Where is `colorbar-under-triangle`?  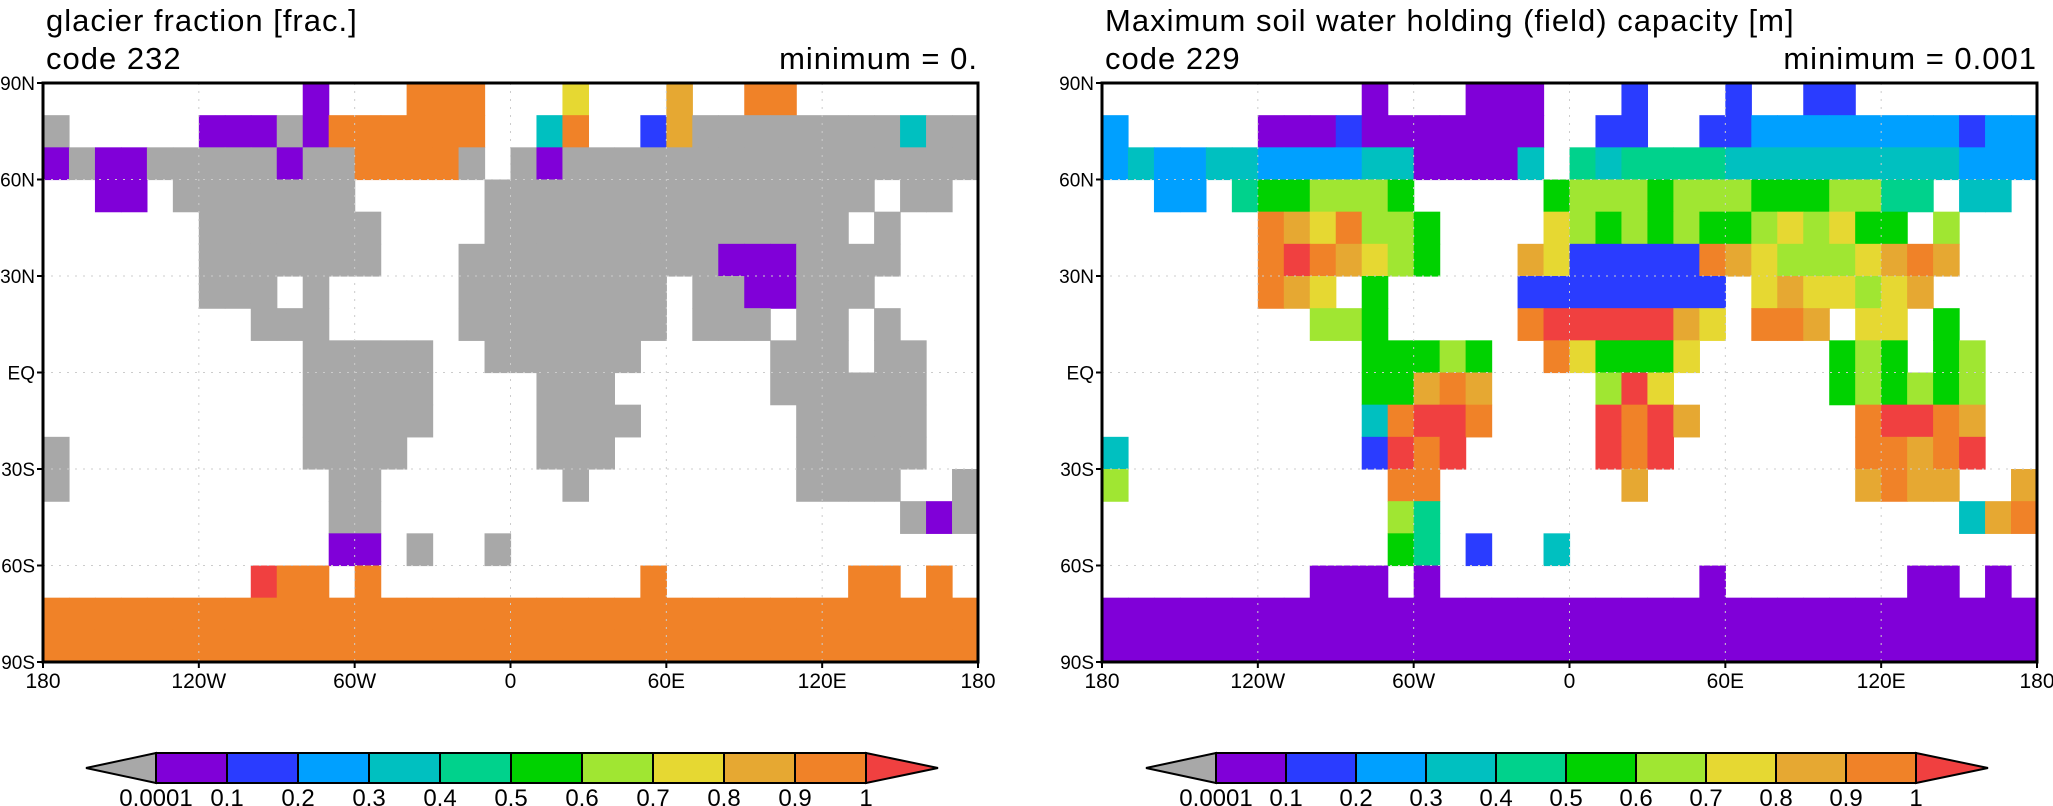
colorbar-under-triangle is located at coordinates (1181, 768).